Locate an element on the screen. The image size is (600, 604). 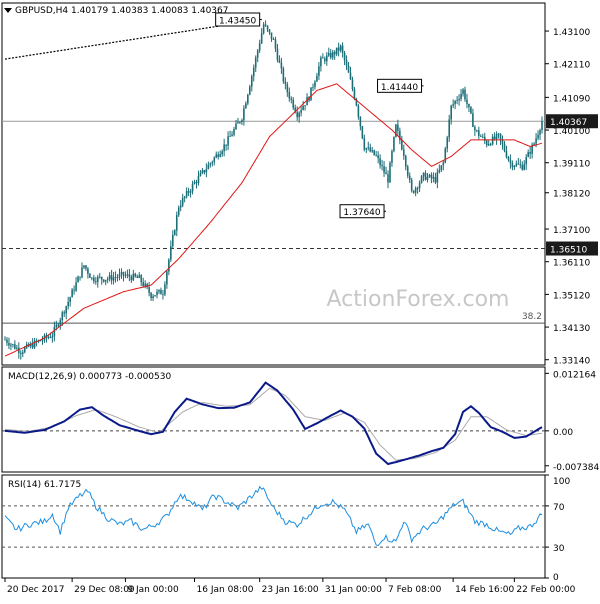
annotation-label: 1.43450 is located at coordinates (237, 21).